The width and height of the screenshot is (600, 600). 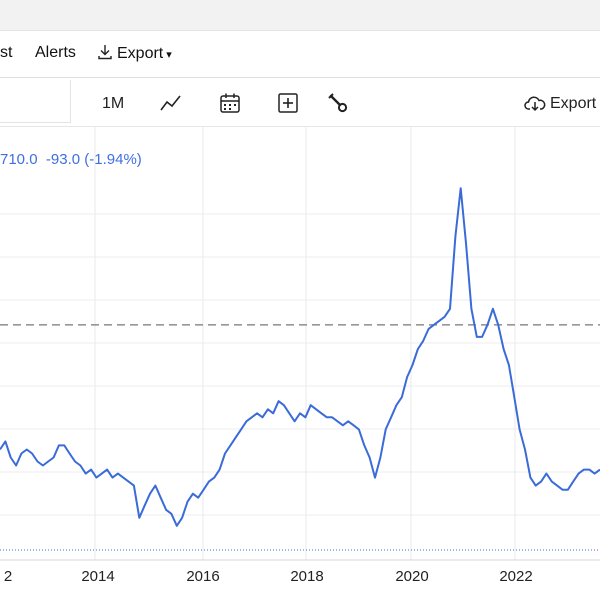 I want to click on toolbar-export-label: Export, so click(x=573, y=103).